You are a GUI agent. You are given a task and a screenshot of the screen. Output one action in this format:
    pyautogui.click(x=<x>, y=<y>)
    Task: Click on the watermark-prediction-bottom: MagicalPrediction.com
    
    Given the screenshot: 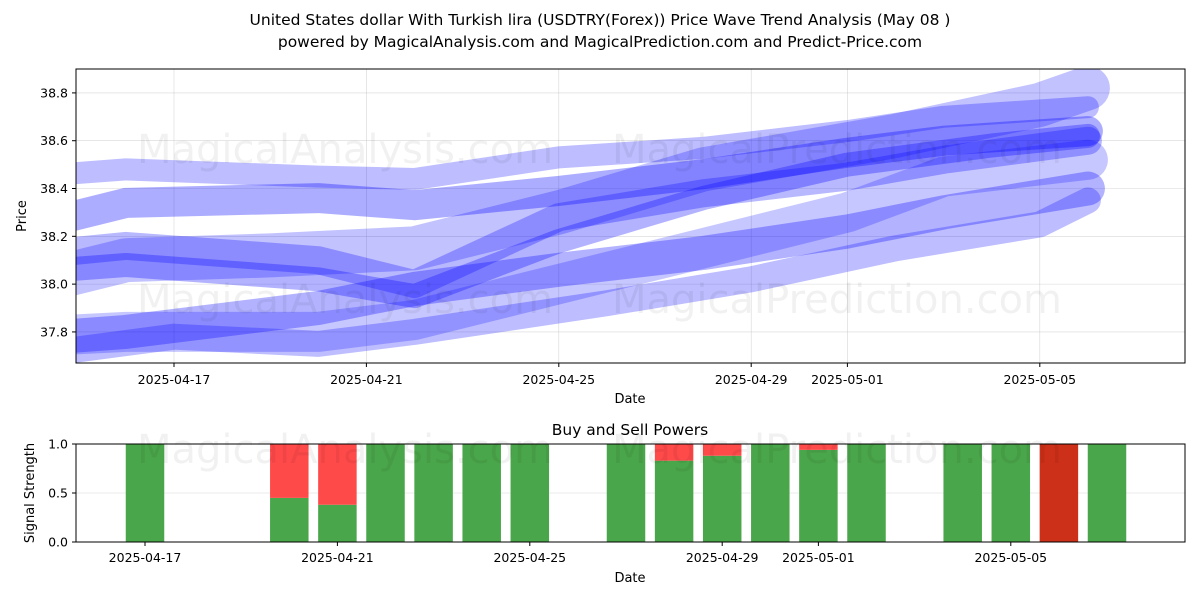 What is the action you would take?
    pyautogui.click(x=837, y=450)
    